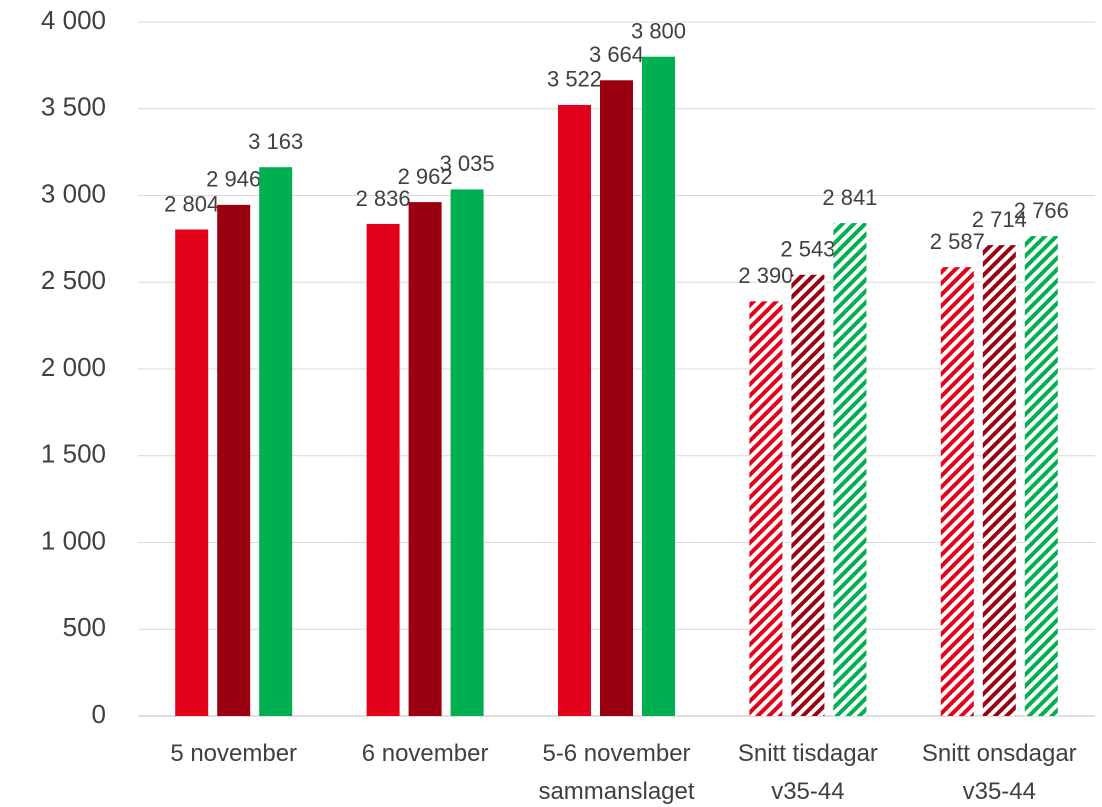  Describe the element at coordinates (73, 193) in the screenshot. I see `y-tick-label: 3 000` at that location.